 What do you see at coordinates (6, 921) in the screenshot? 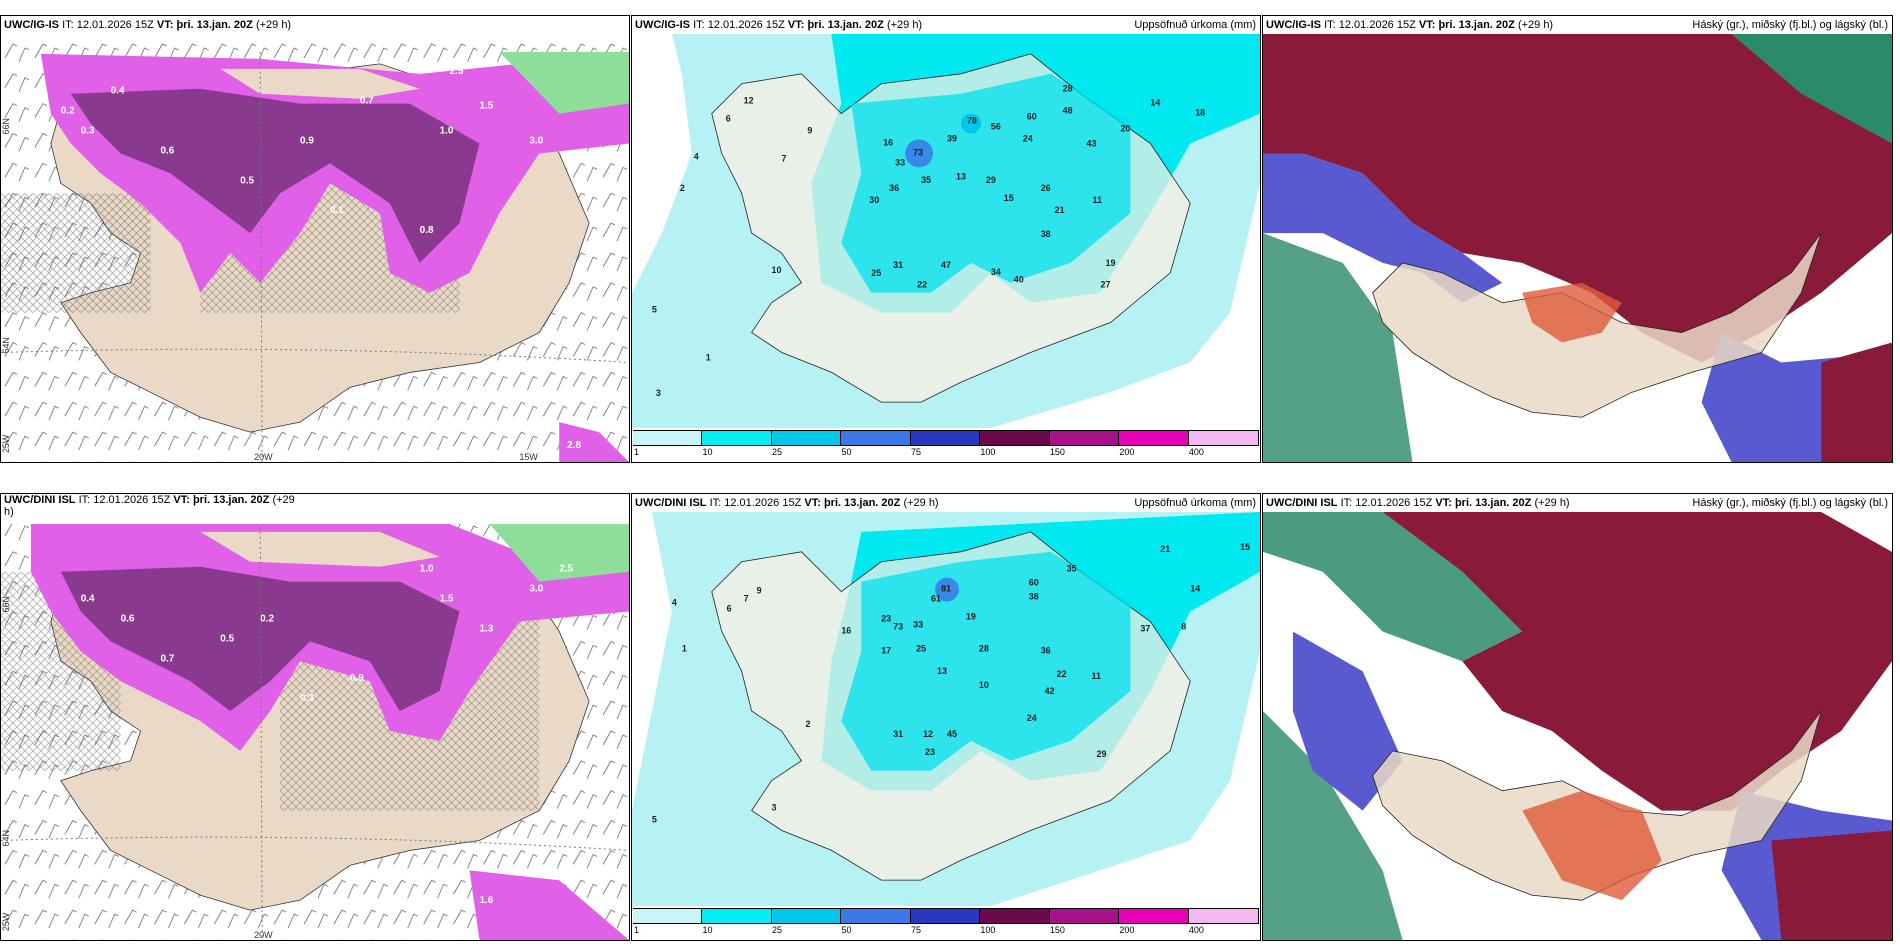
I see `lon-label-25: 25W` at bounding box center [6, 921].